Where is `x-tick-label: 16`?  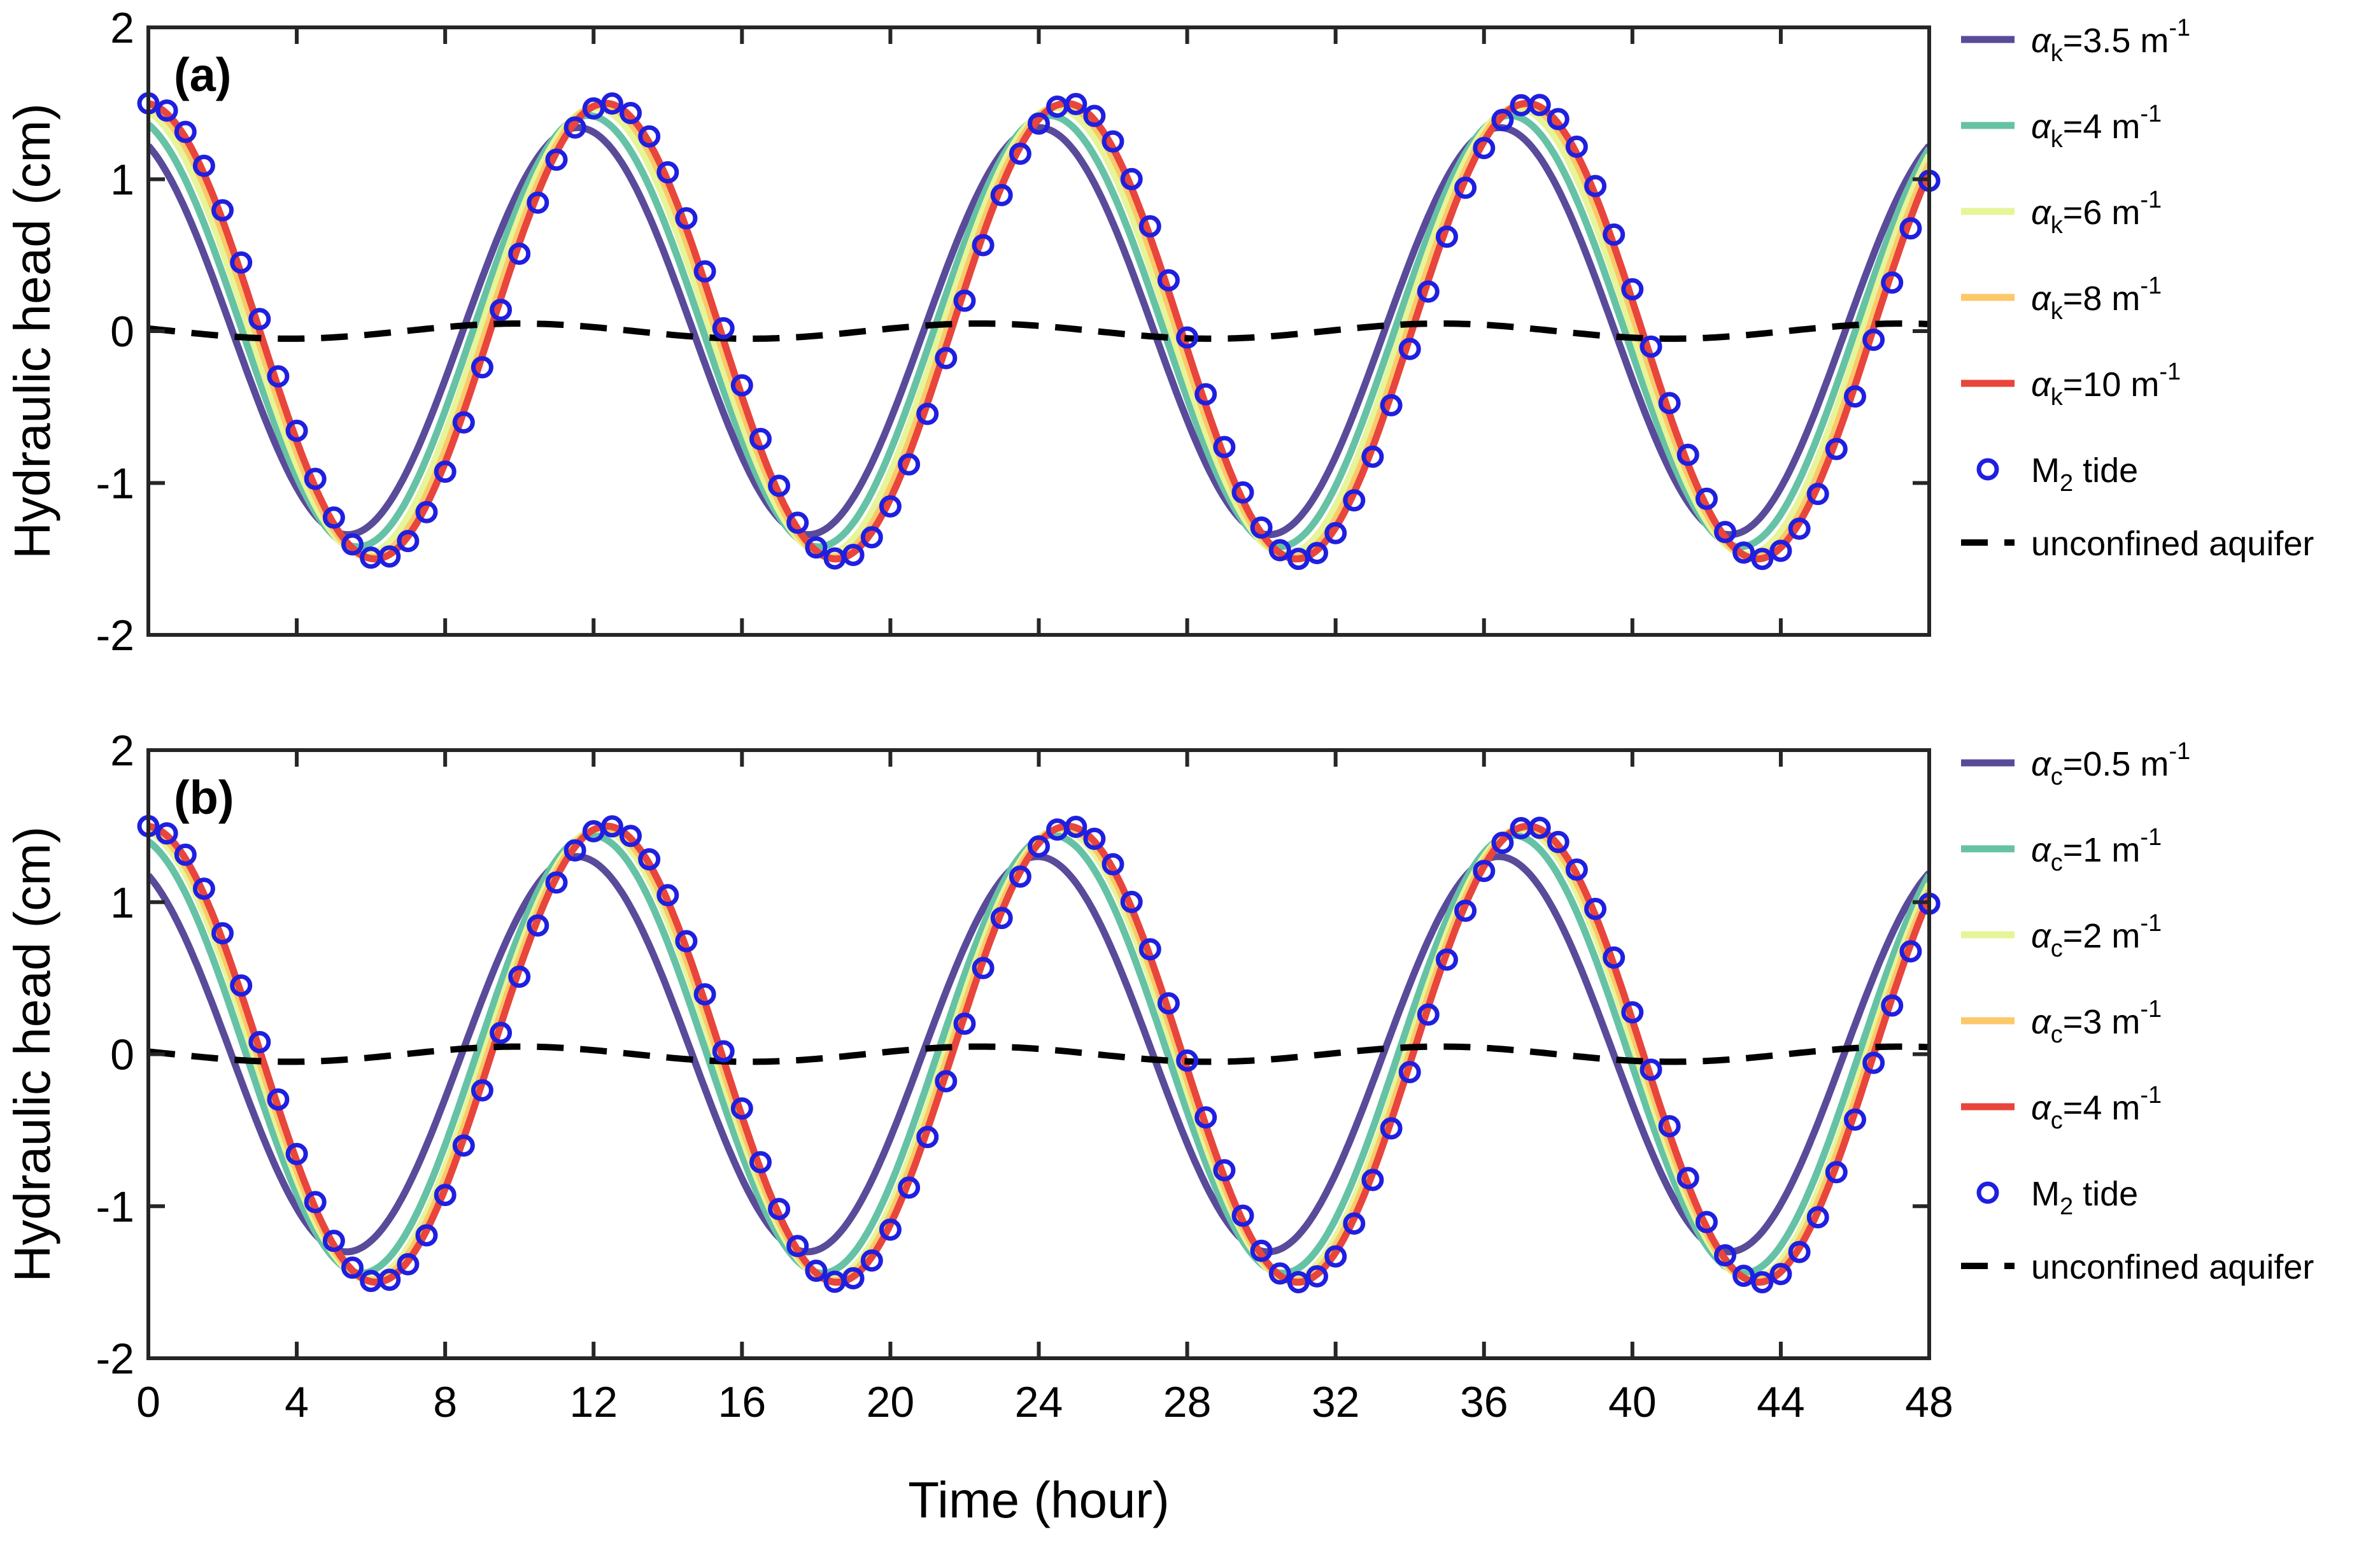
x-tick-label: 16 is located at coordinates (742, 1402).